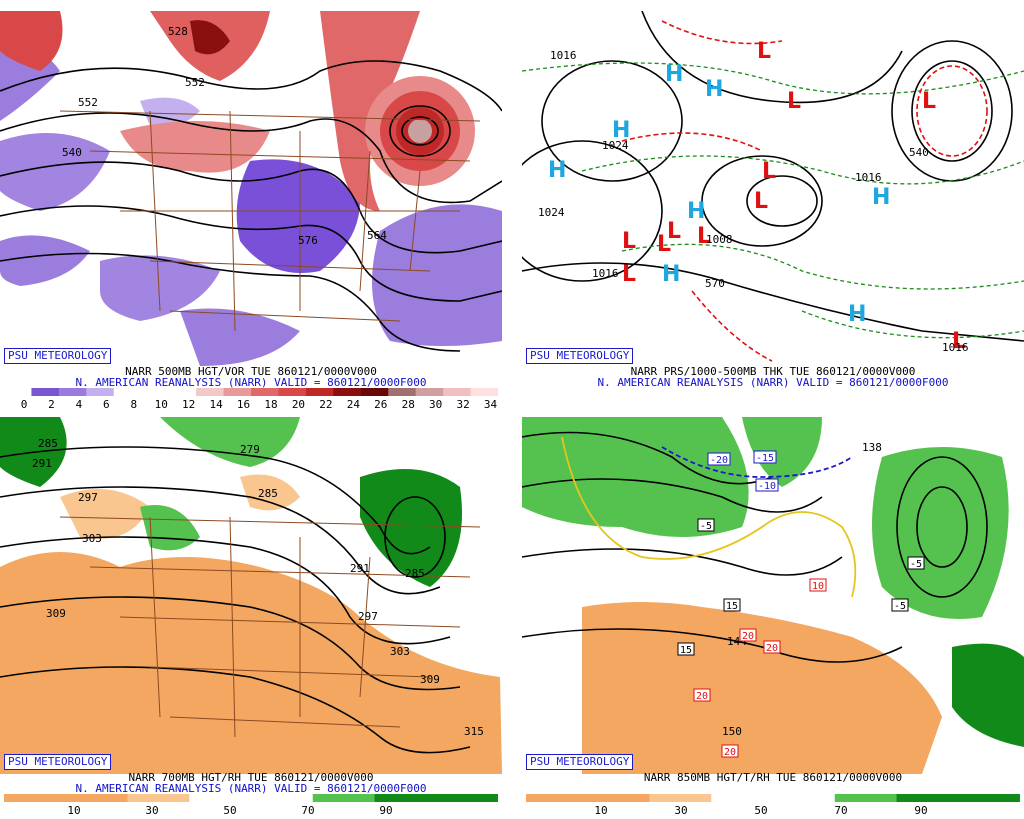 The width and height of the screenshot is (1024, 819). Describe the element at coordinates (767, 485) in the screenshot. I see `temperature-box: -10` at that location.